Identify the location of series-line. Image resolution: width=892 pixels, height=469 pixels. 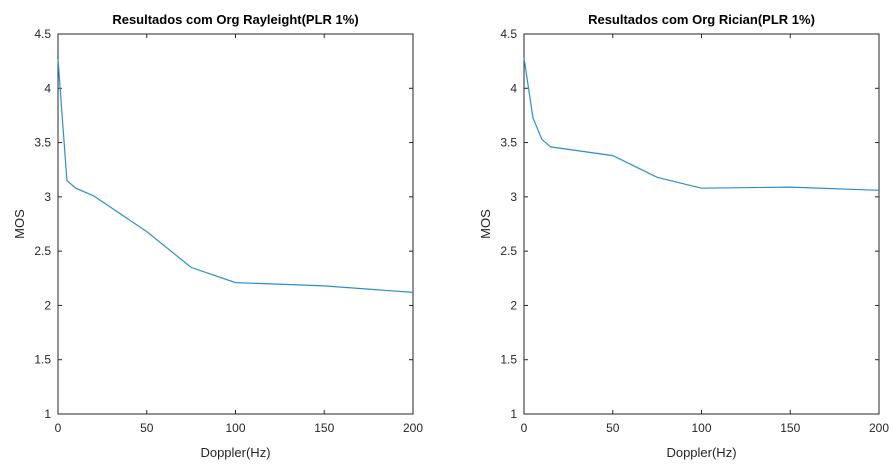
(701, 124).